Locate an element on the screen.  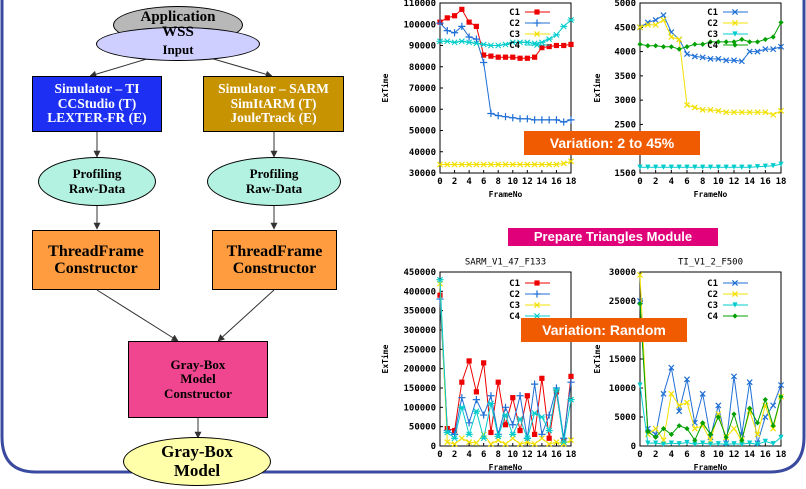
series-line-C4 is located at coordinates (505, 361).